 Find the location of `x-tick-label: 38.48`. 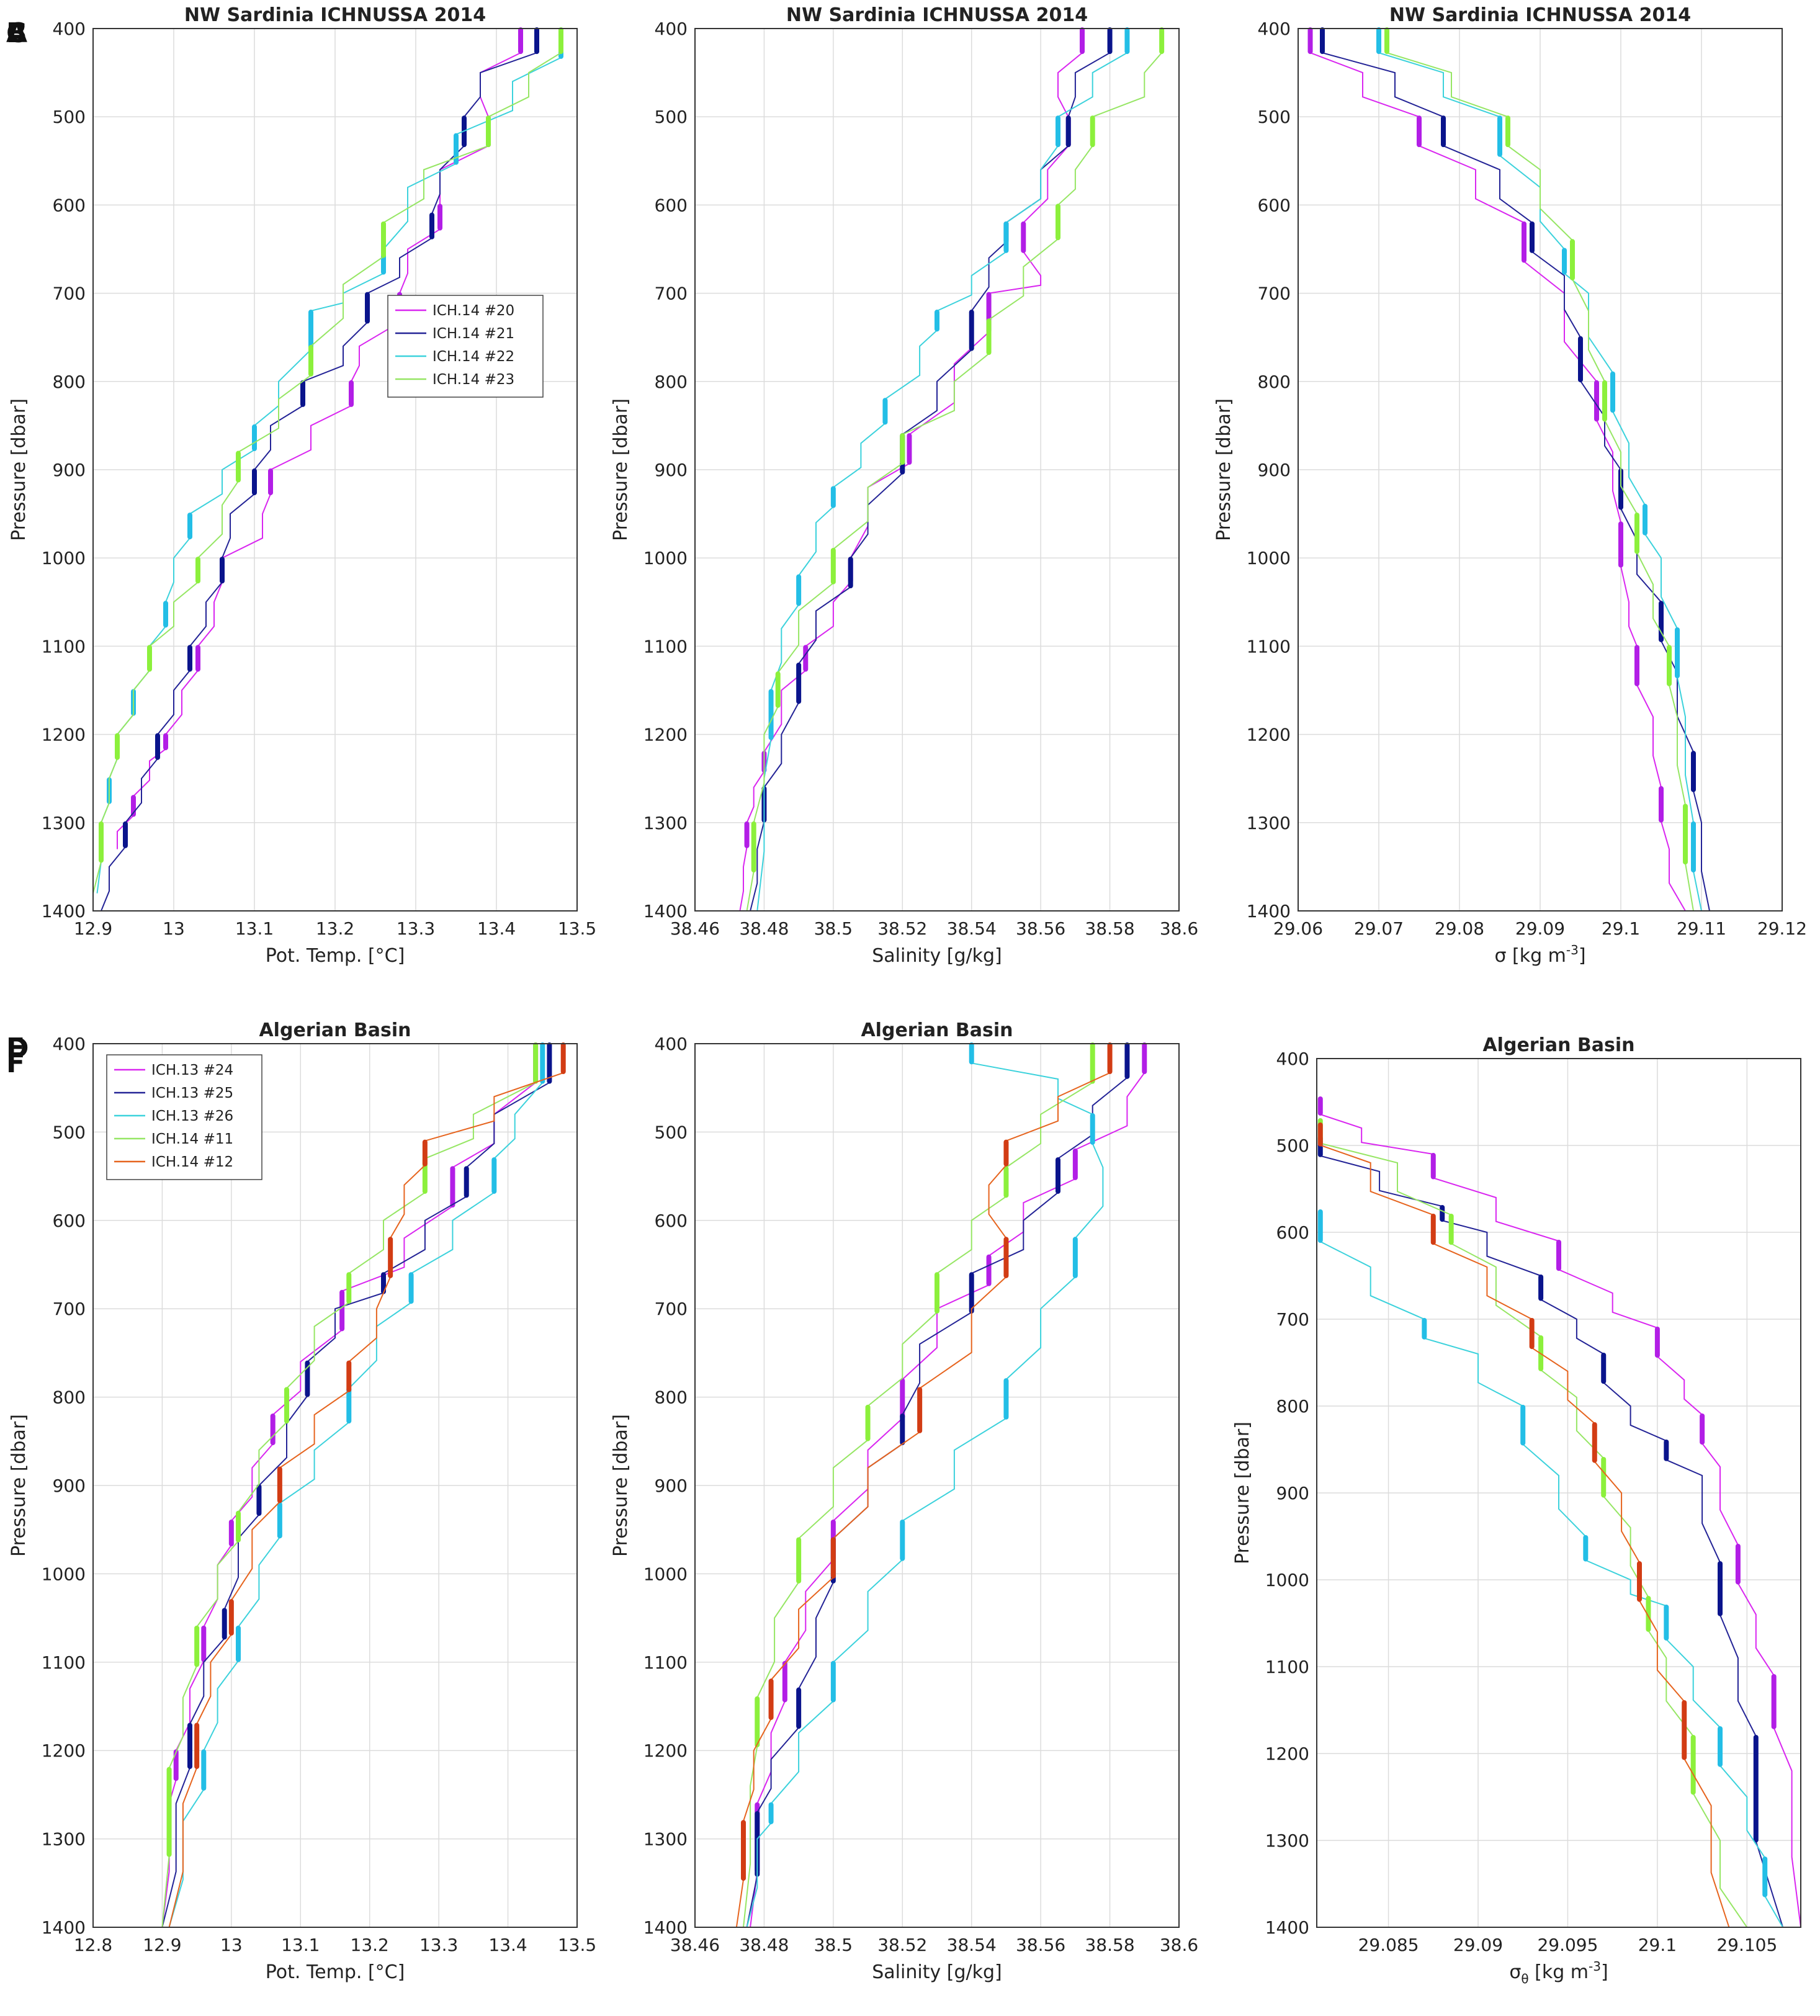

x-tick-label: 38.48 is located at coordinates (764, 928).